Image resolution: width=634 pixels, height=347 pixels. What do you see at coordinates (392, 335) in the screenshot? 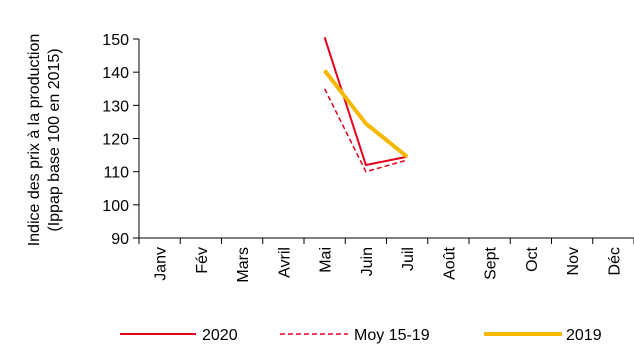
I see `legend-label-1: Moy 15-19` at bounding box center [392, 335].